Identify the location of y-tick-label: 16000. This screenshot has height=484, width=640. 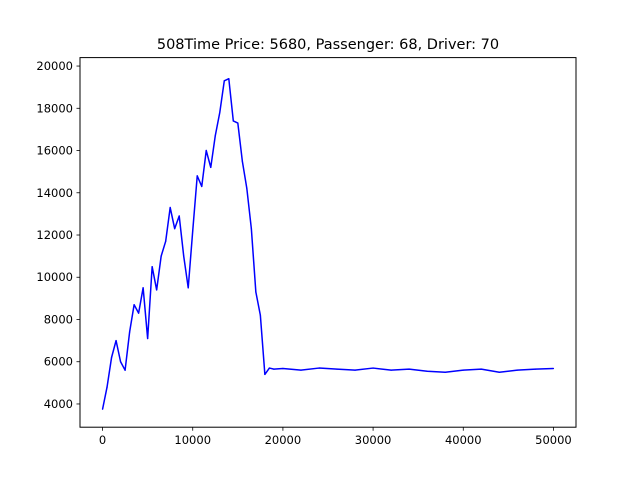
(54, 151).